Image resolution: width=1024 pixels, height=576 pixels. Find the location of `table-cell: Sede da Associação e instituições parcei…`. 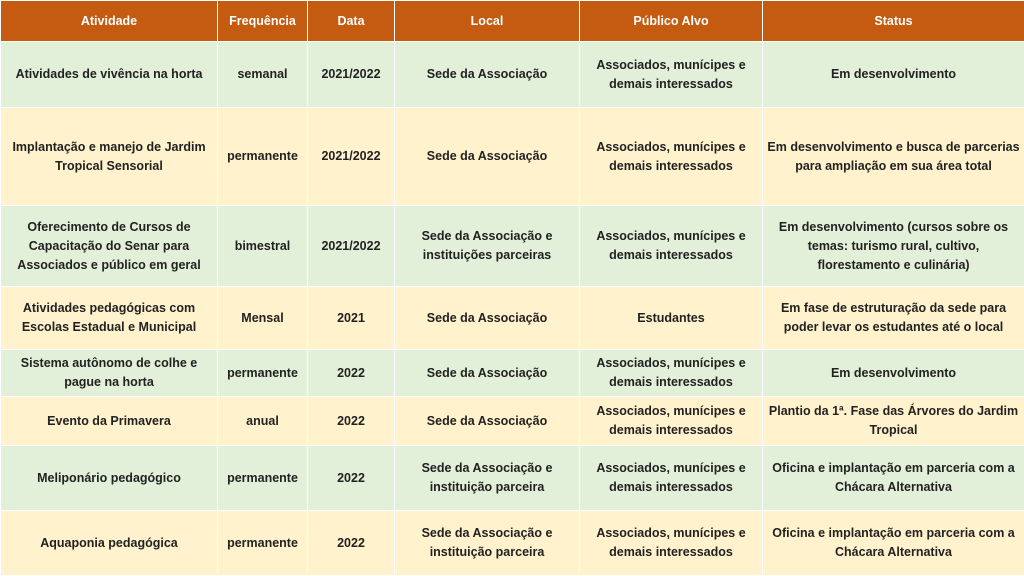

table-cell: Sede da Associação e instituições parcei… is located at coordinates (487, 246).